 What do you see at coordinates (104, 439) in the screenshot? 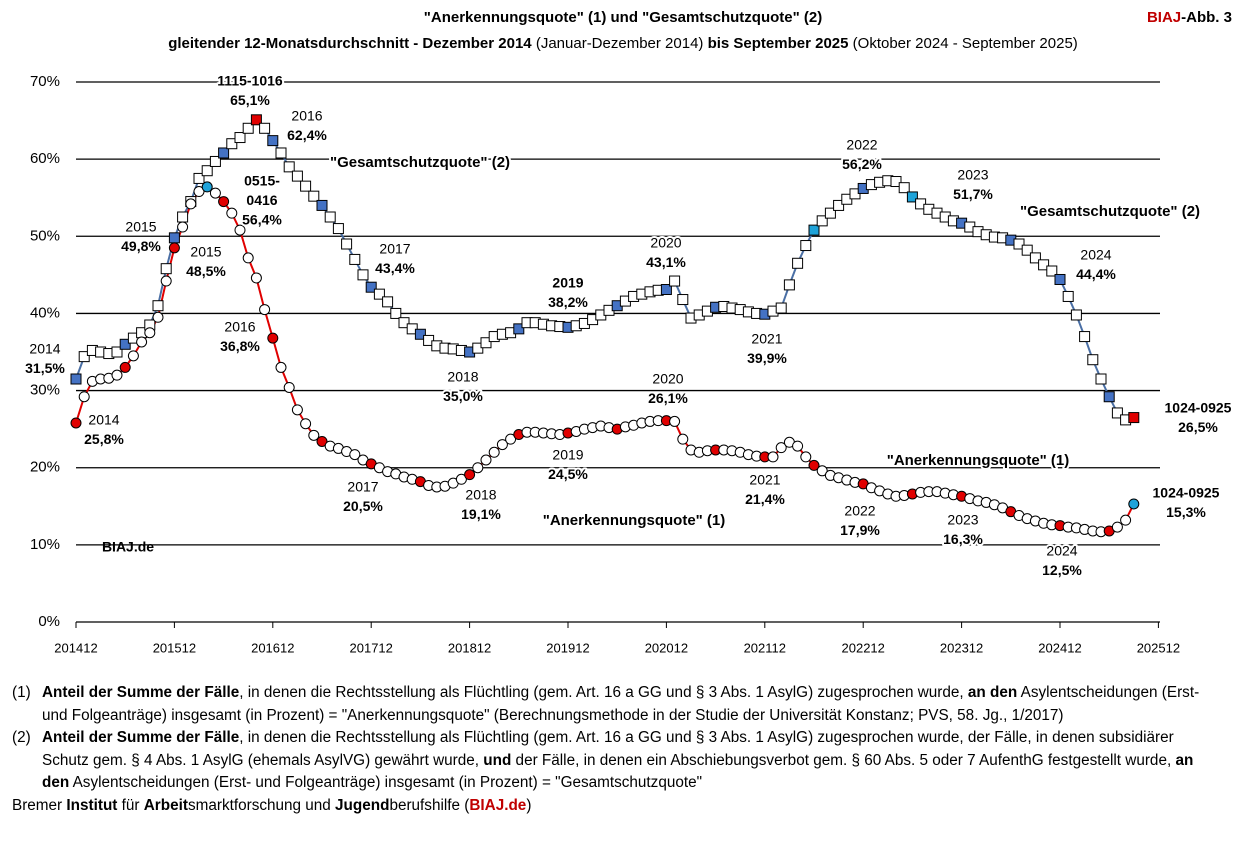
I see `data-label: 25,8%` at bounding box center [104, 439].